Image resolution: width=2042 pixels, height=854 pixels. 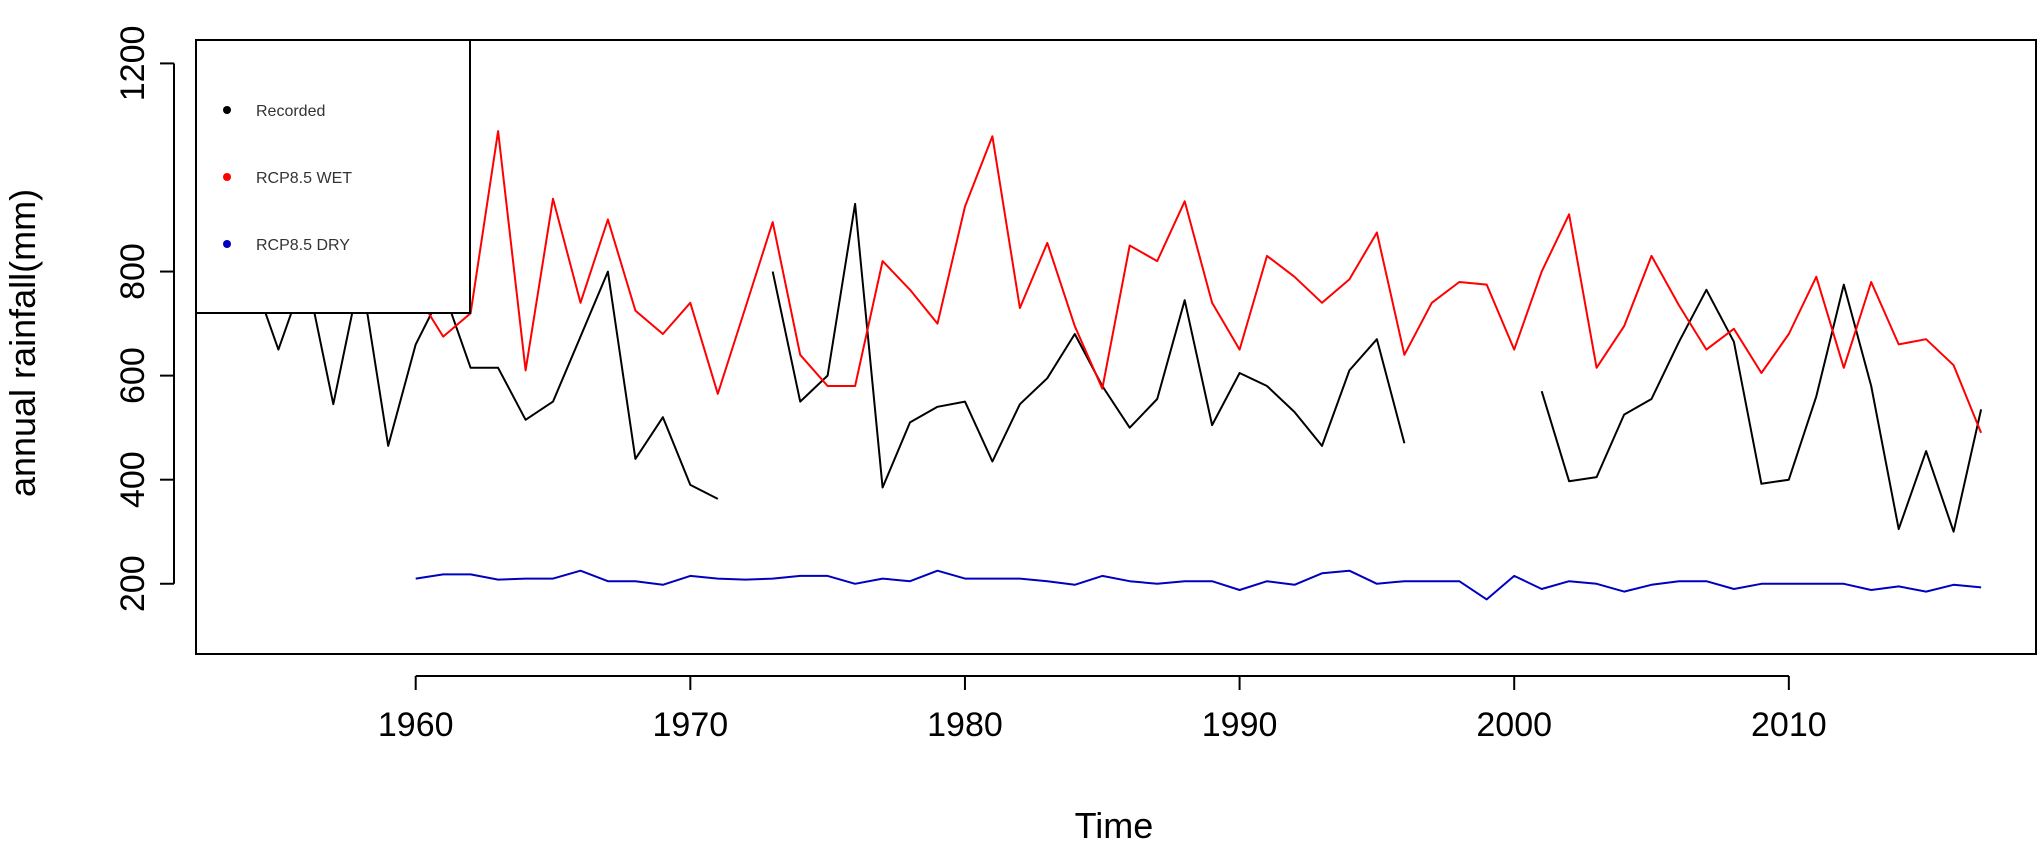 I want to click on legend: Recorded RCP8.5 WET RCP8.5 DRY, so click(x=333, y=176).